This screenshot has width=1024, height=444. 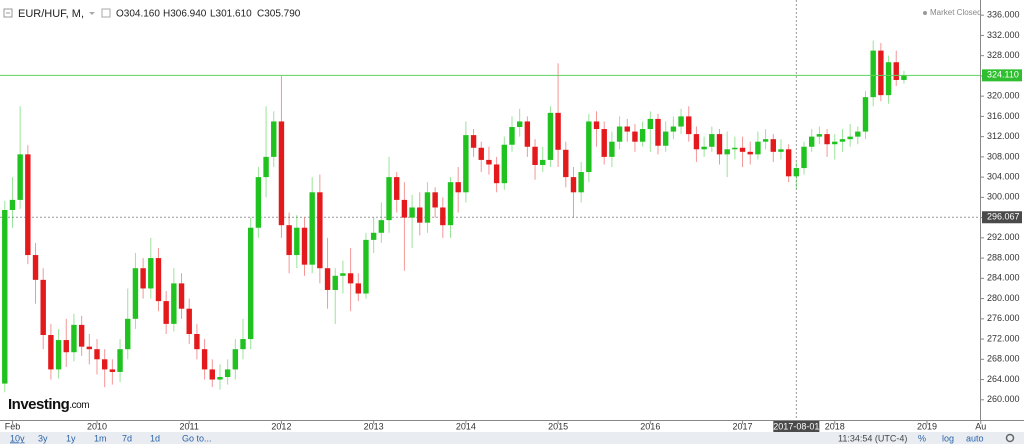 What do you see at coordinates (127, 438) in the screenshot?
I see `range-button: 7d` at bounding box center [127, 438].